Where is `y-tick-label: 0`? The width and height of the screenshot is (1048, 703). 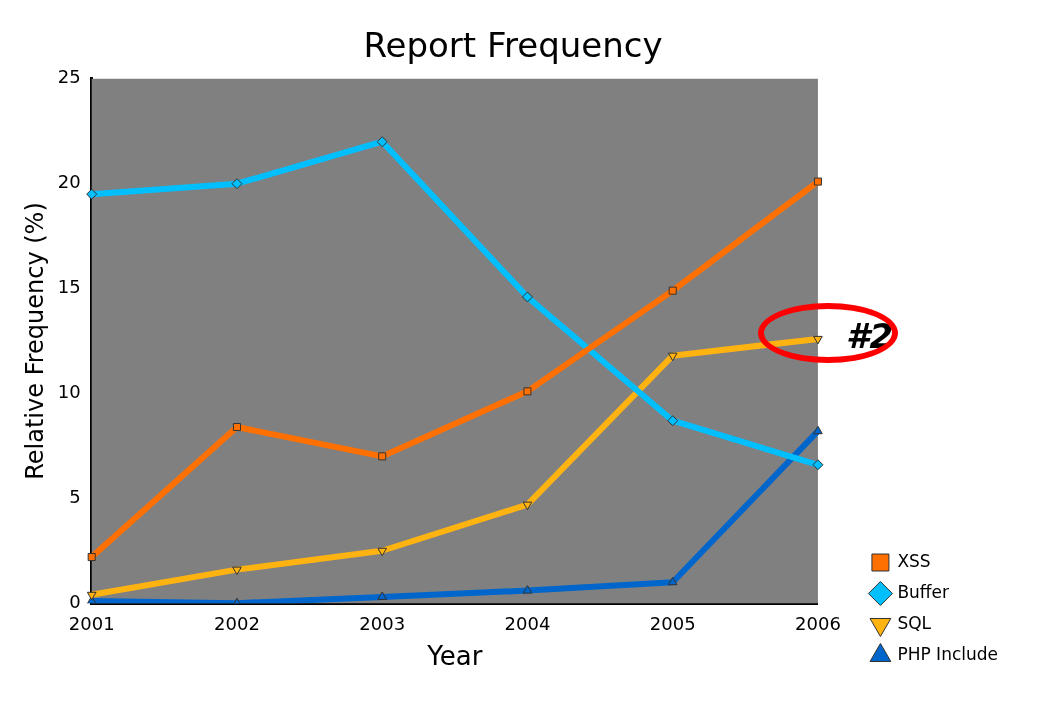 y-tick-label: 0 is located at coordinates (75, 601).